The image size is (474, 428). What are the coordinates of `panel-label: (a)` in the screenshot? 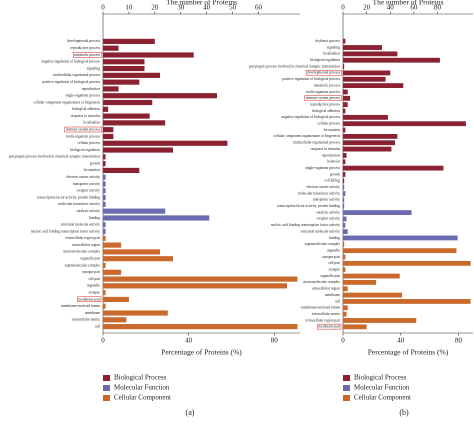 It's located at (190, 412).